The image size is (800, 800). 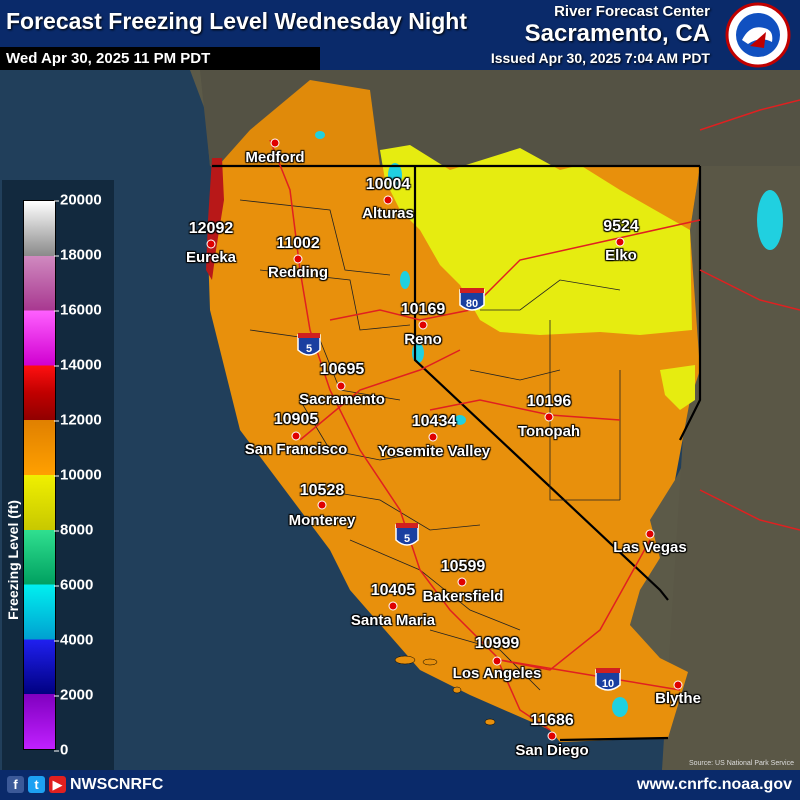 I want to click on legend-tick: 16000, so click(x=78, y=310).